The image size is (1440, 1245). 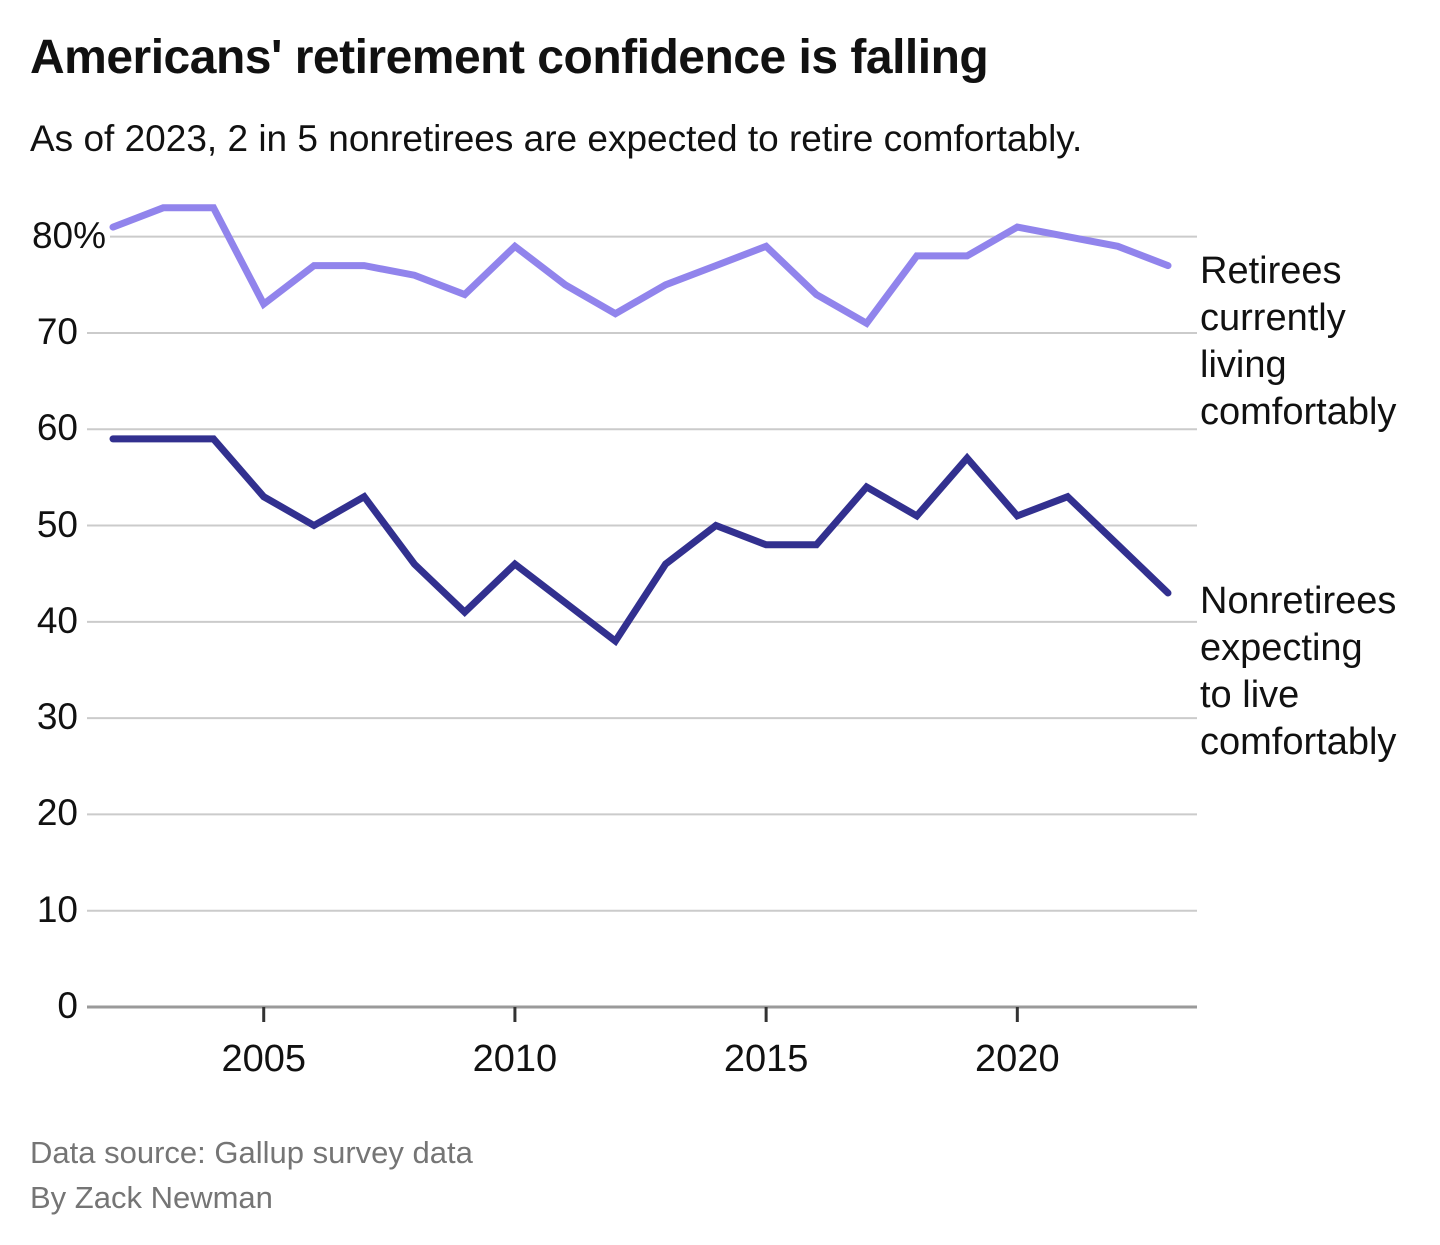 I want to click on series-label-line: currently, so click(x=1273, y=318).